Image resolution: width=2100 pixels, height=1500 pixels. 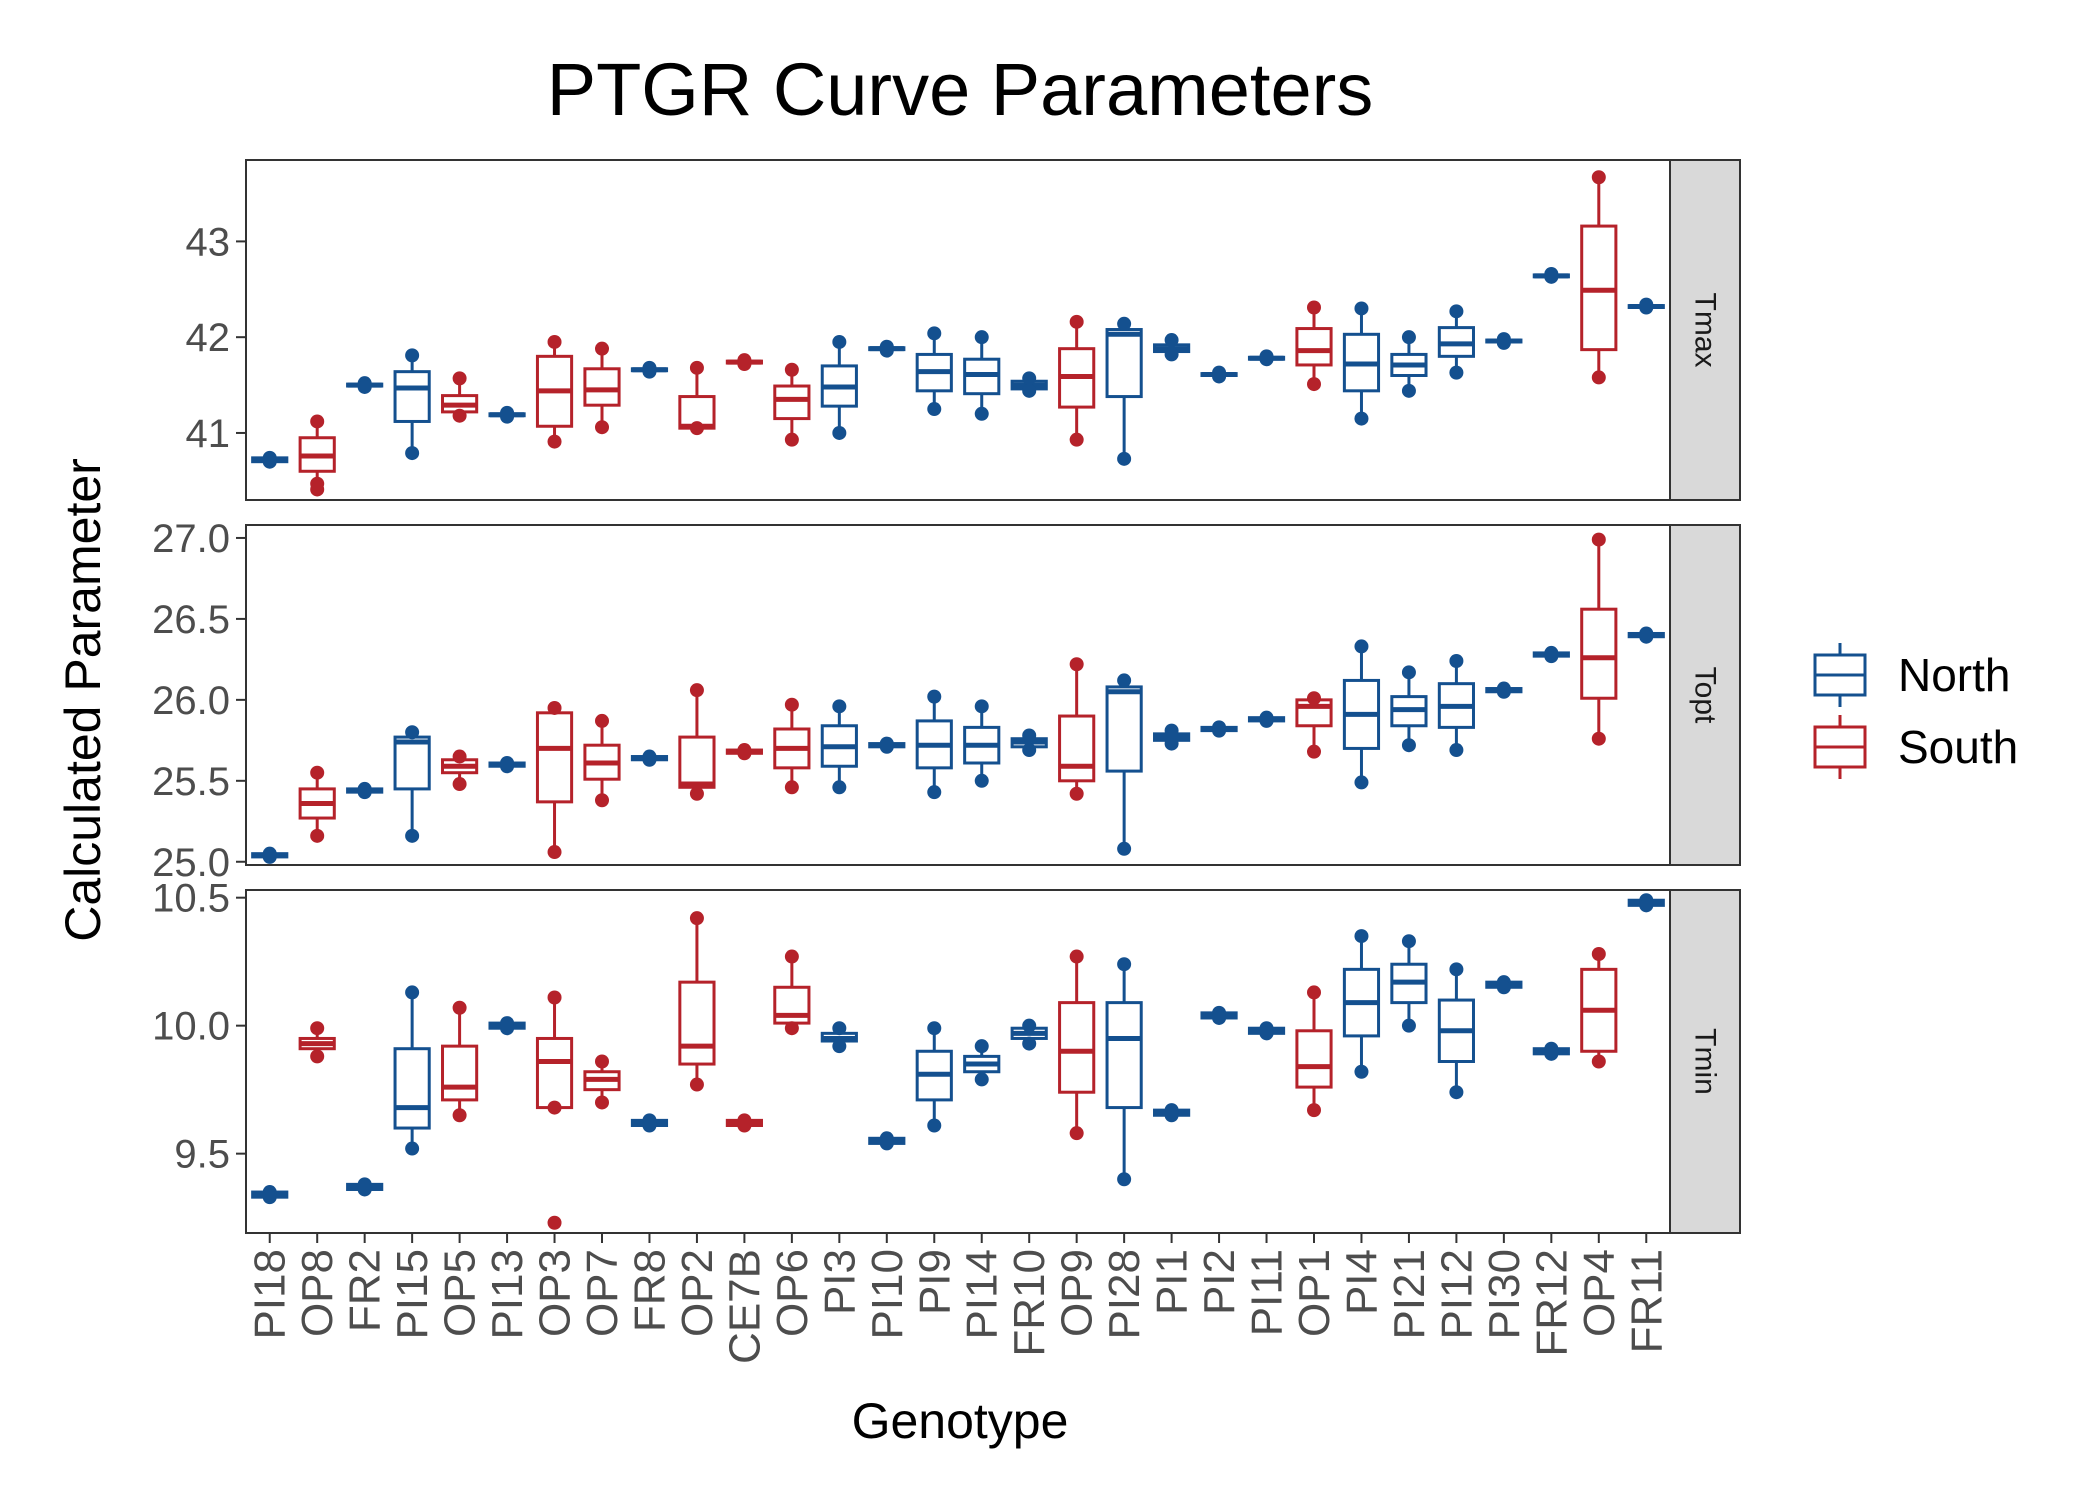 I want to click on x-tick-label: OP4, so click(x=1599, y=1293).